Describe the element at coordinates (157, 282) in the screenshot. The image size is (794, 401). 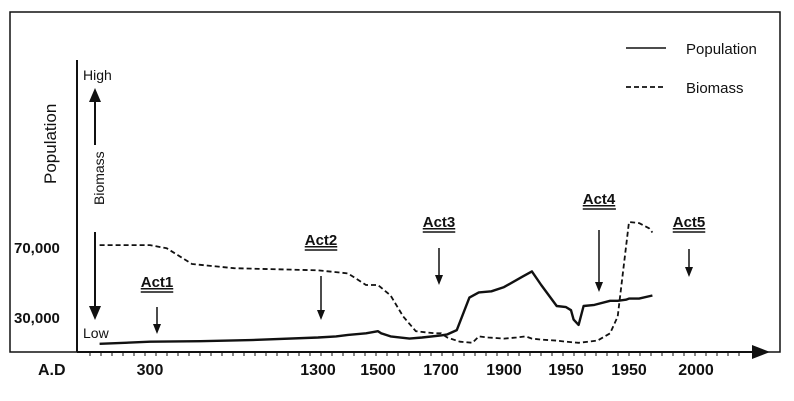
I see `act-label: Act1` at that location.